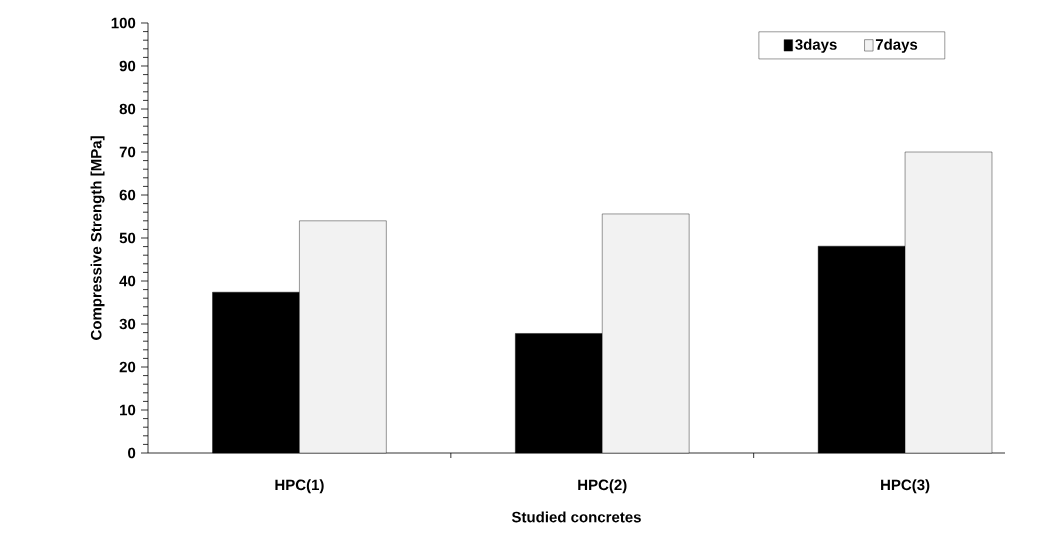 The height and width of the screenshot is (550, 1044). What do you see at coordinates (905, 486) in the screenshot?
I see `x-tick-label: HPC(3)` at bounding box center [905, 486].